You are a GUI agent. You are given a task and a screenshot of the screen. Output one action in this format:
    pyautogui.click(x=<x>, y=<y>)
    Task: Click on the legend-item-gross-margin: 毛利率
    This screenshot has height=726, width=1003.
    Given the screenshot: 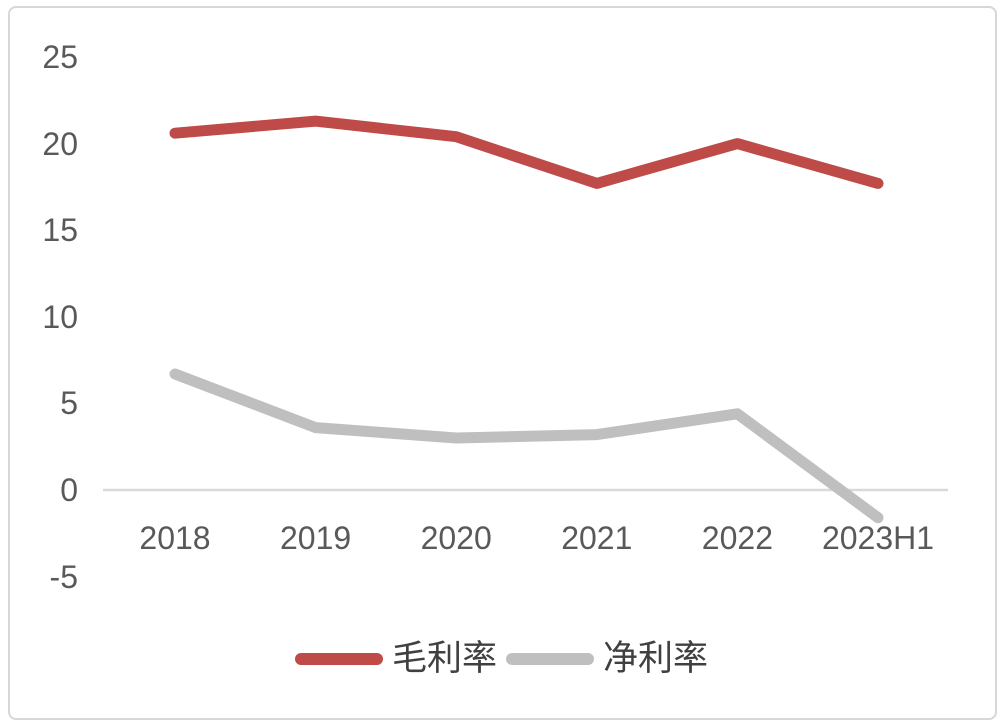 What is the action you would take?
    pyautogui.click(x=395, y=659)
    